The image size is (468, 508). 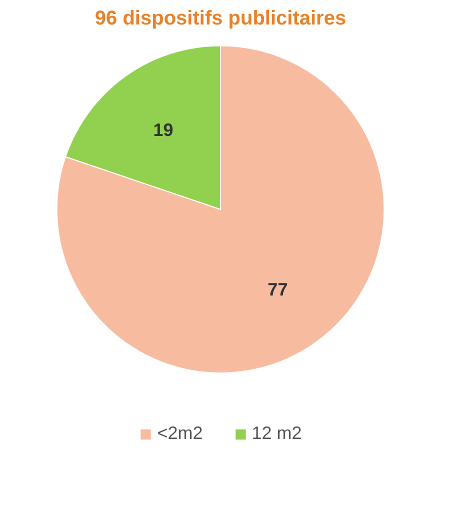 What do you see at coordinates (180, 433) in the screenshot?
I see `legend-label: <2m2` at bounding box center [180, 433].